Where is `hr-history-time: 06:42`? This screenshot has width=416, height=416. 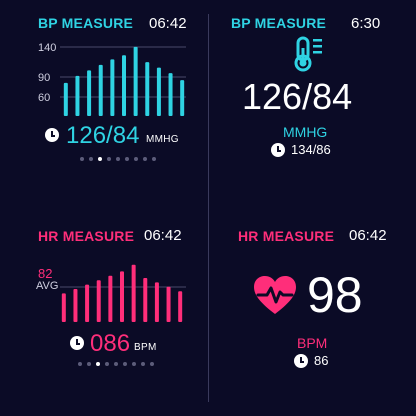
hr-history-time: 06:42 is located at coordinates (163, 235).